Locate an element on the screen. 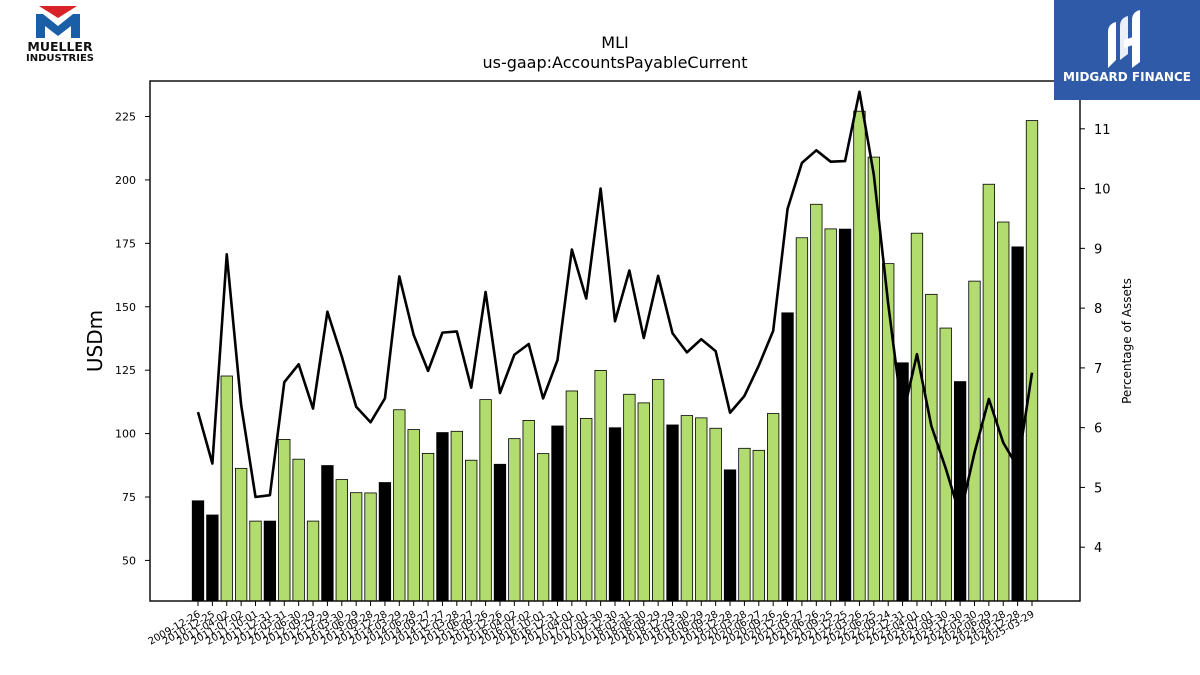 This screenshot has height=675, width=1200. y2-axis-label: Percentage of Assets is located at coordinates (1127, 341).